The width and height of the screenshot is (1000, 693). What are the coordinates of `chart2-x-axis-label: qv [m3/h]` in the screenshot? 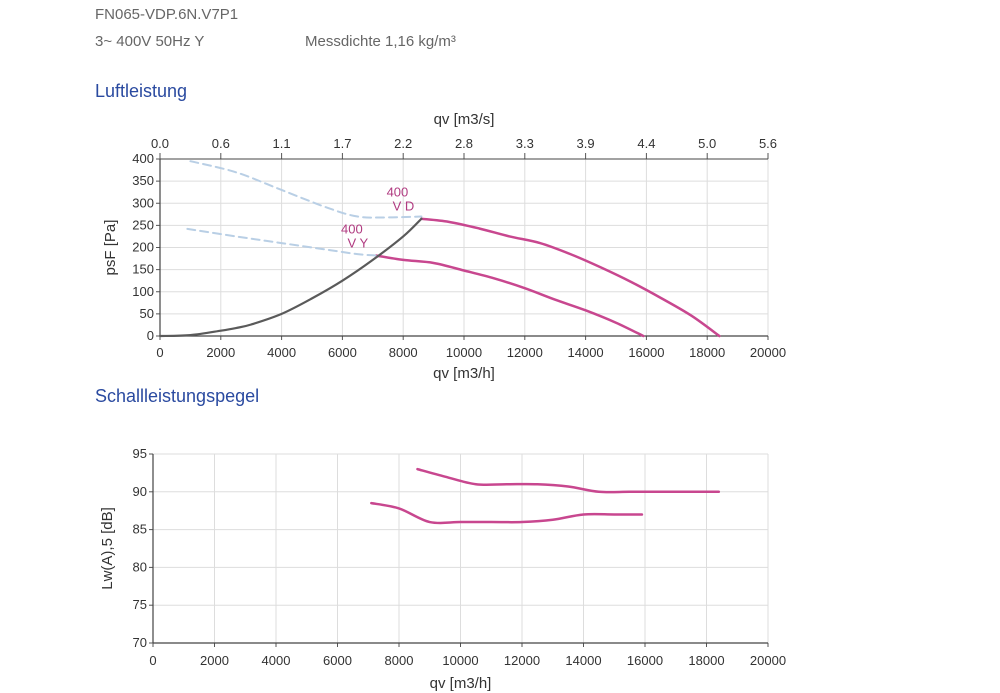 It's located at (461, 683).